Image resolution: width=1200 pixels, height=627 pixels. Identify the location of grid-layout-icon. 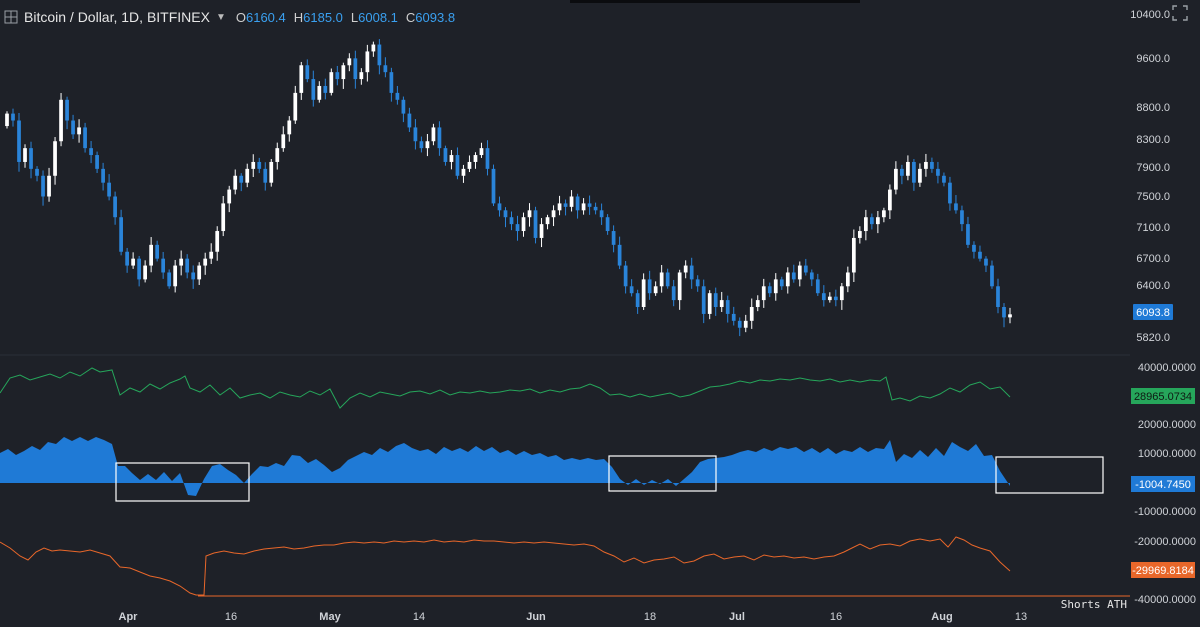
(11, 17).